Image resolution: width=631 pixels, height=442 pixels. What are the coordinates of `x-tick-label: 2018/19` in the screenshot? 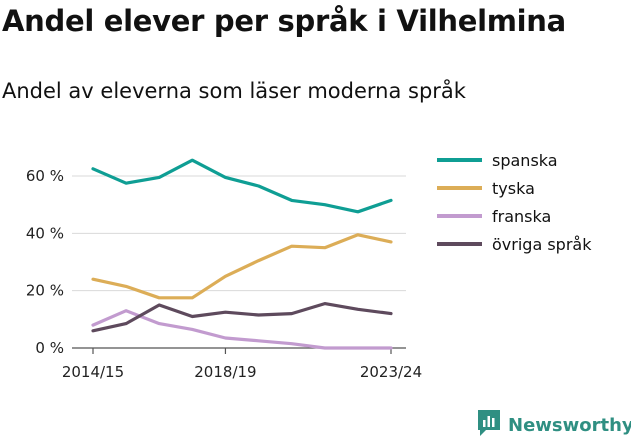 It's located at (225, 372).